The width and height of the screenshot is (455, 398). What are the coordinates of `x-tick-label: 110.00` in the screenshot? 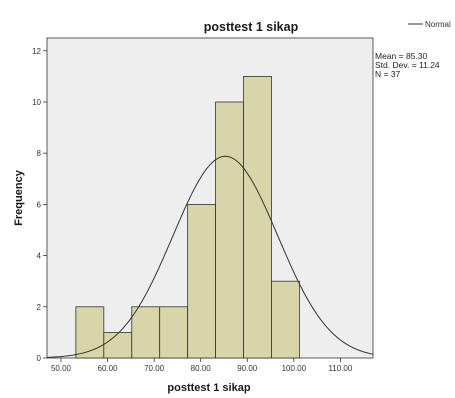 It's located at (340, 368).